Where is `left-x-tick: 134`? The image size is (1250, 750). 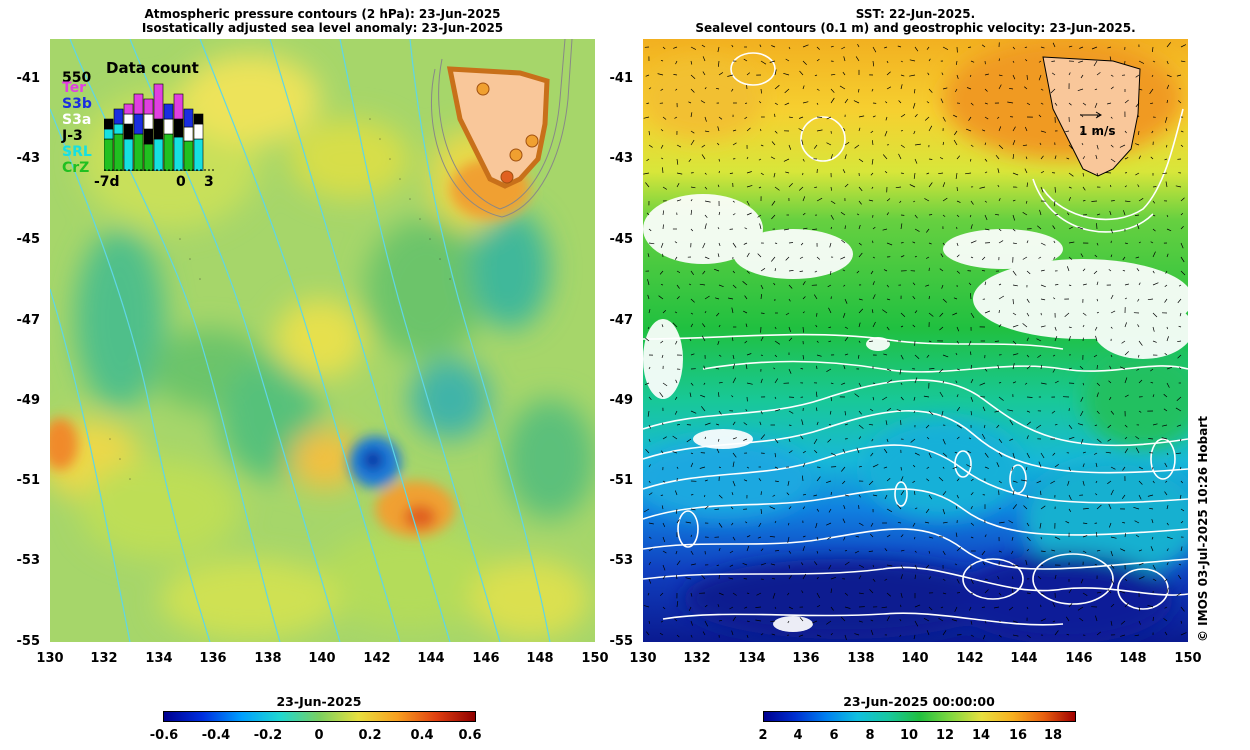 left-x-tick: 134 is located at coordinates (159, 658).